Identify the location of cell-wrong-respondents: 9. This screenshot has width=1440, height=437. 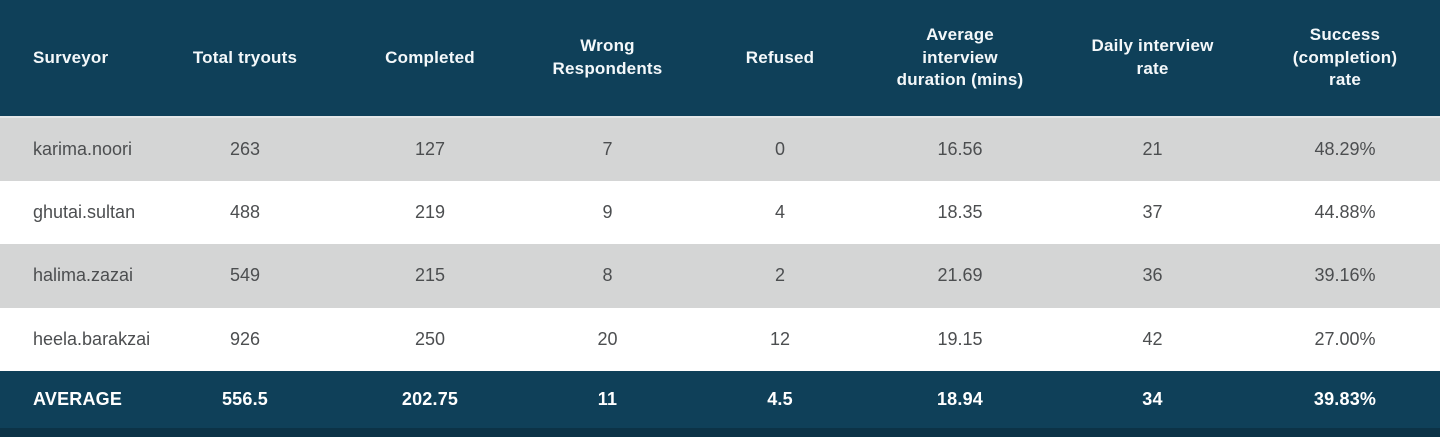
(607, 211).